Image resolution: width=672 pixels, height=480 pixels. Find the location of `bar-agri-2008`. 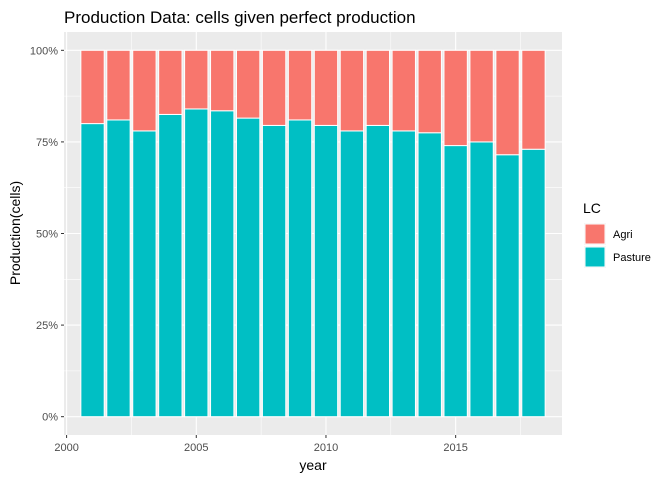

bar-agri-2008 is located at coordinates (274, 87).